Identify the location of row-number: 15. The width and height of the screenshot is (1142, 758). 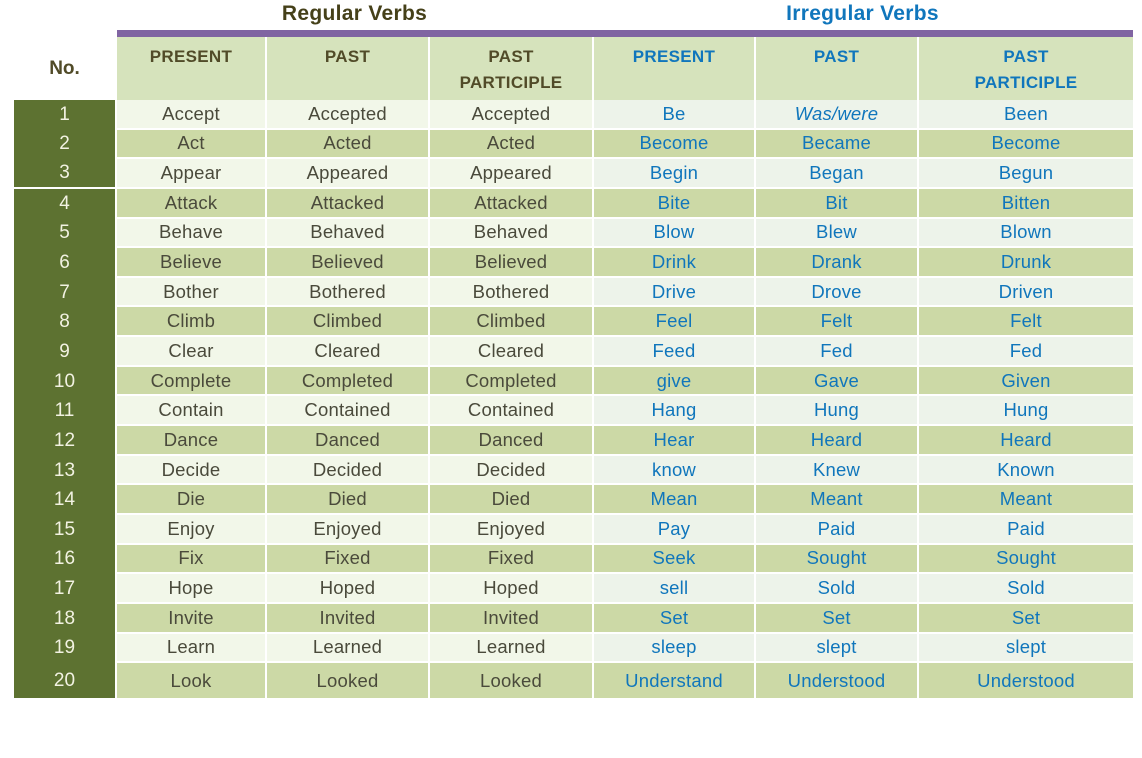
(64, 529).